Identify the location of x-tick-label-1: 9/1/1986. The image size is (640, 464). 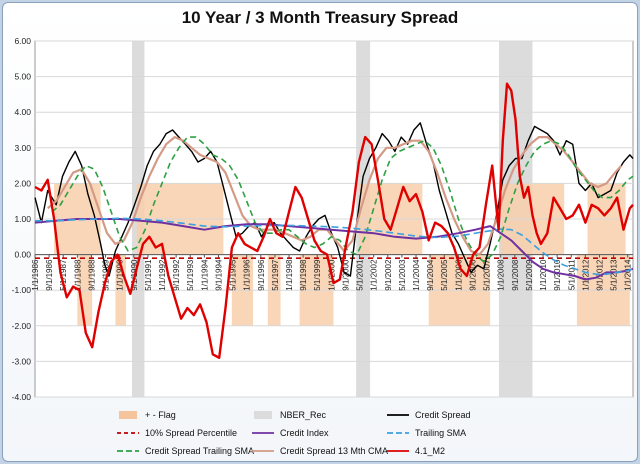
(49, 275).